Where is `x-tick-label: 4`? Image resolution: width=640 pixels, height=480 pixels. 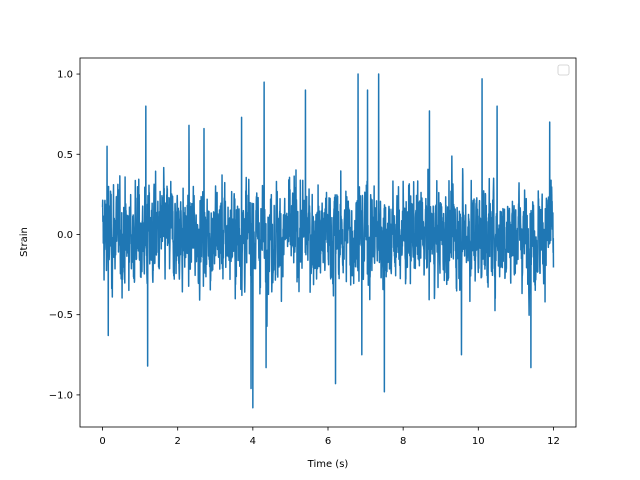 x-tick-label: 4 is located at coordinates (253, 441).